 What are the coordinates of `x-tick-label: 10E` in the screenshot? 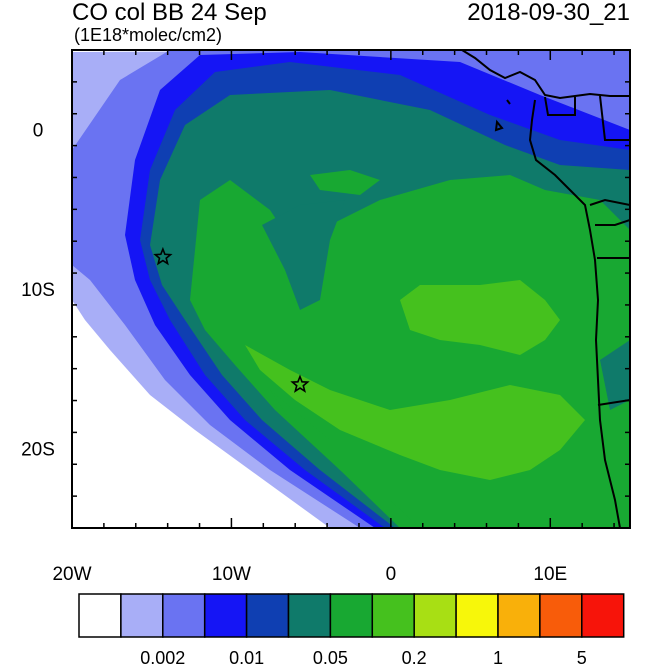 It's located at (550, 574).